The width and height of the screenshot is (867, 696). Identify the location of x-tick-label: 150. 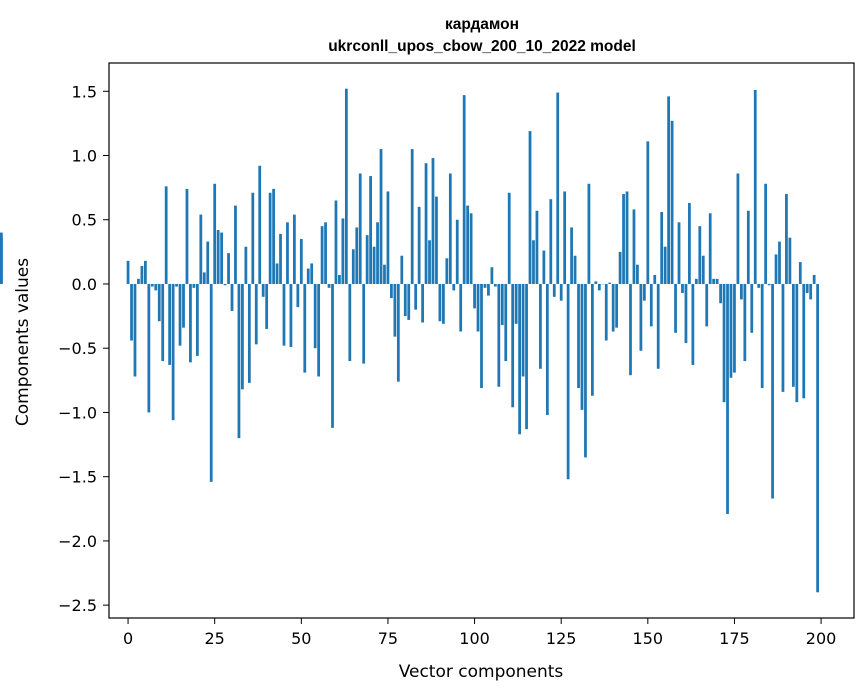
(648, 638).